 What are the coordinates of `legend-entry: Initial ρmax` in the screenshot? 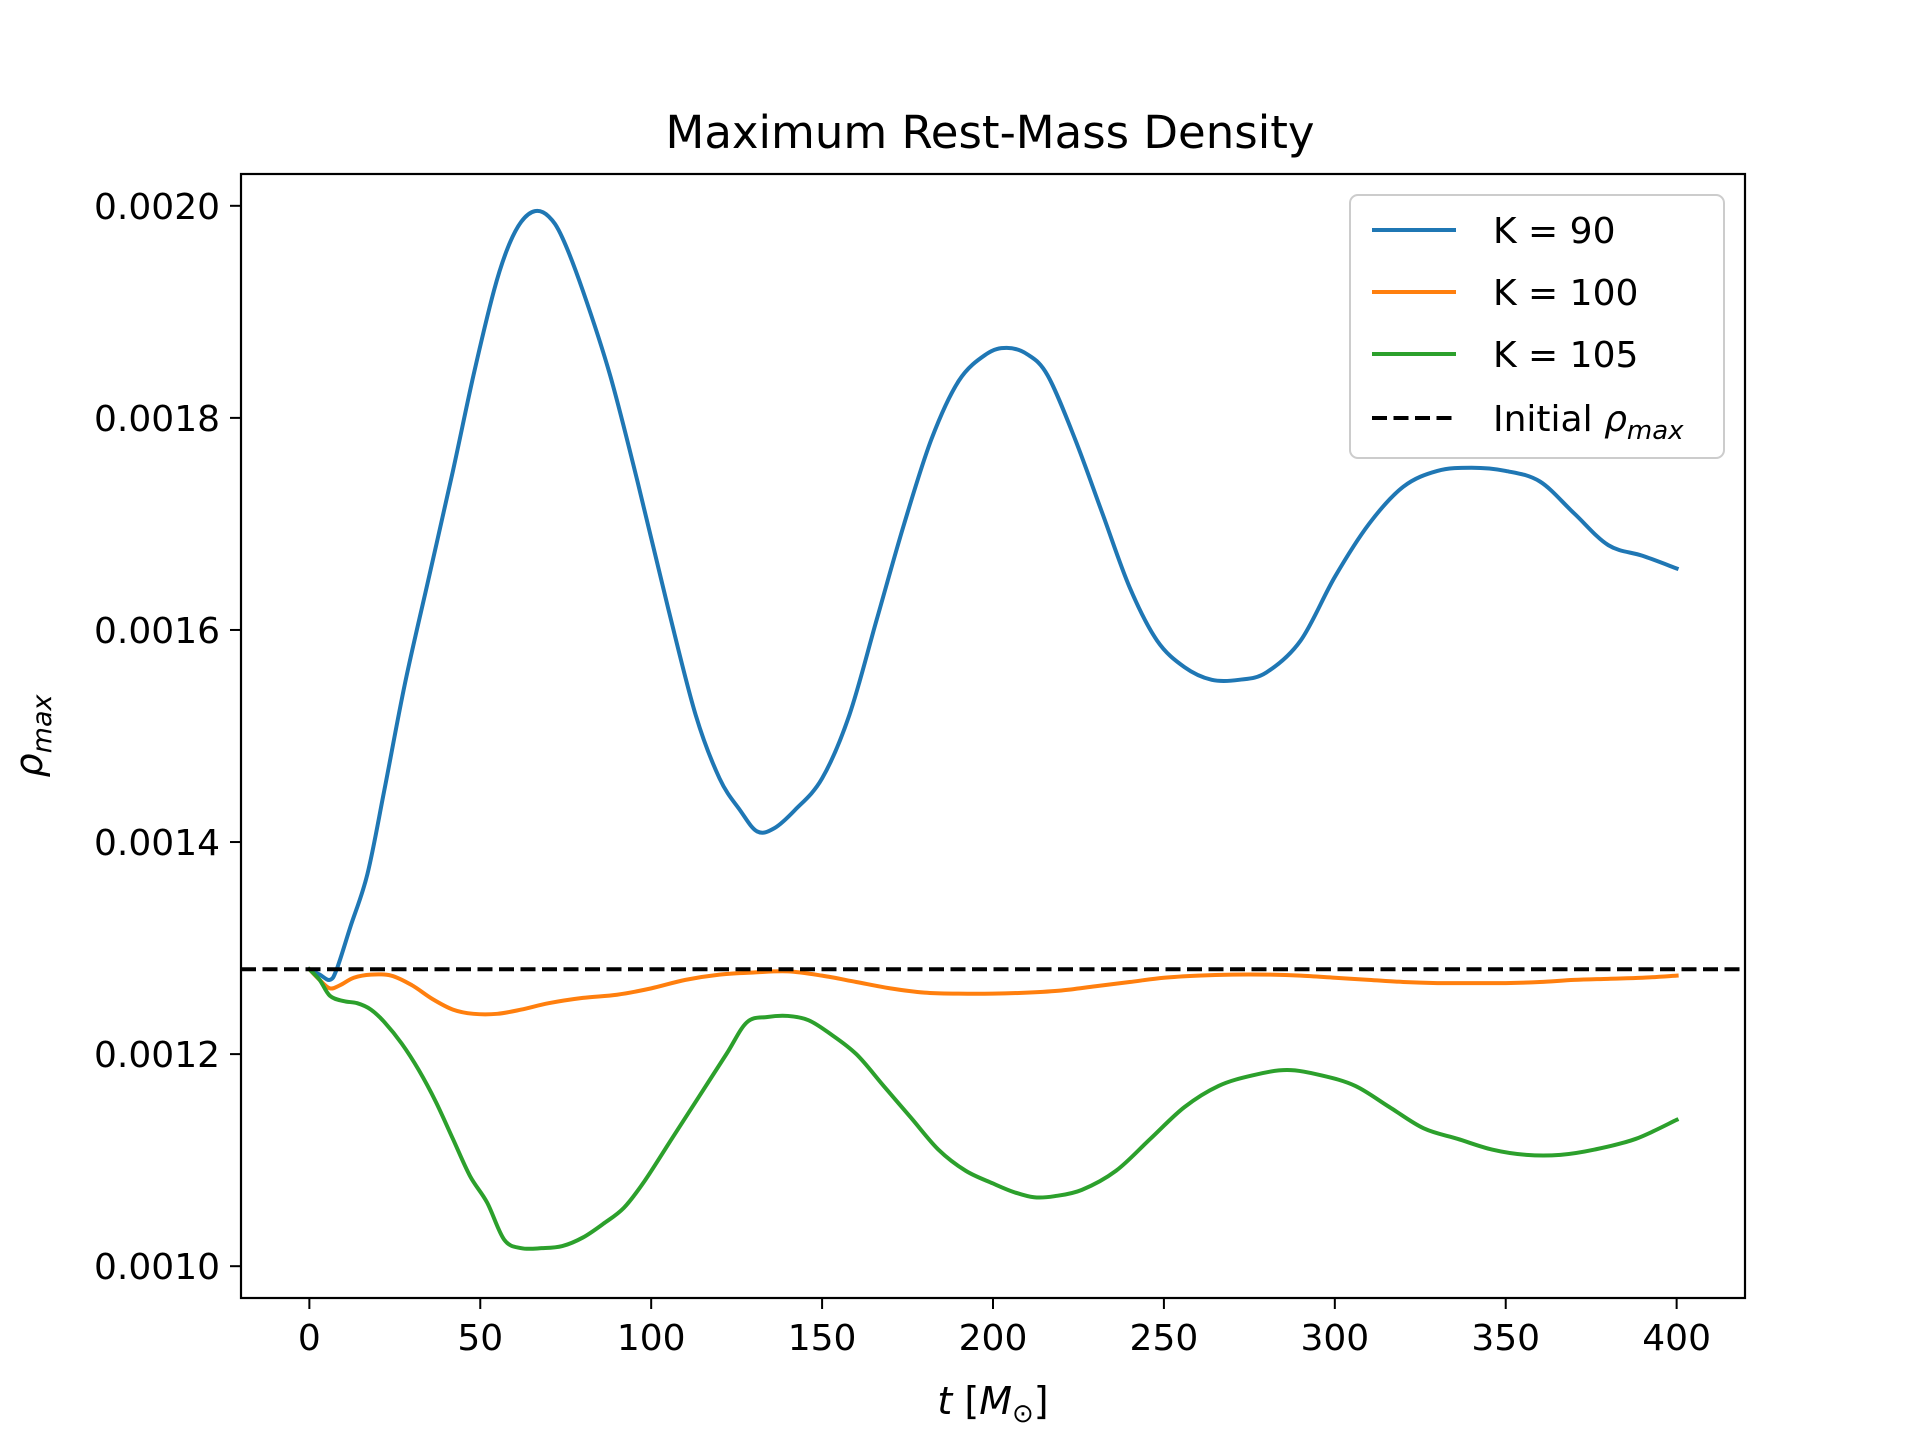 It's located at (1528, 422).